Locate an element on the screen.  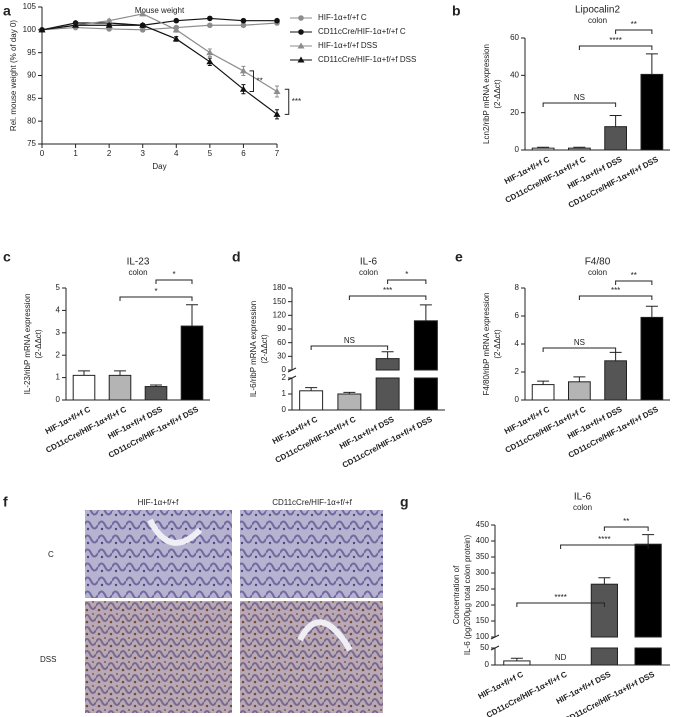
legend-label: CD11cCre/HIF-1α+f/+f DSS is located at coordinates (367, 59).